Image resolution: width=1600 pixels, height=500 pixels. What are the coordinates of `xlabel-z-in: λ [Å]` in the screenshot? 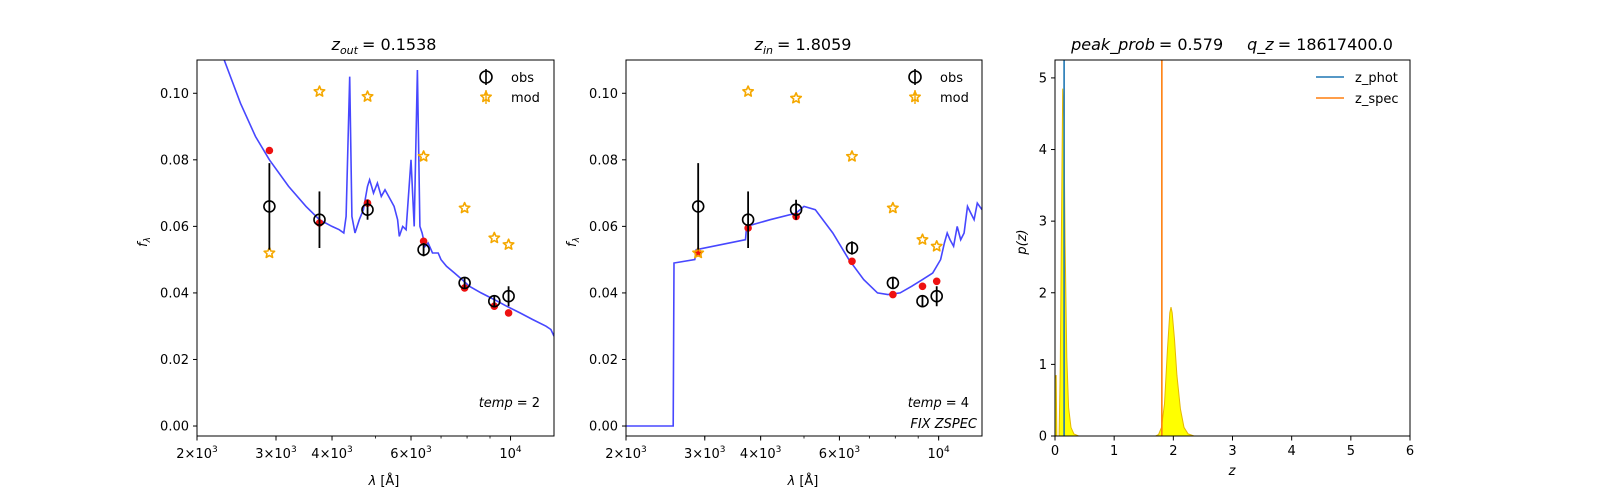 It's located at (803, 481).